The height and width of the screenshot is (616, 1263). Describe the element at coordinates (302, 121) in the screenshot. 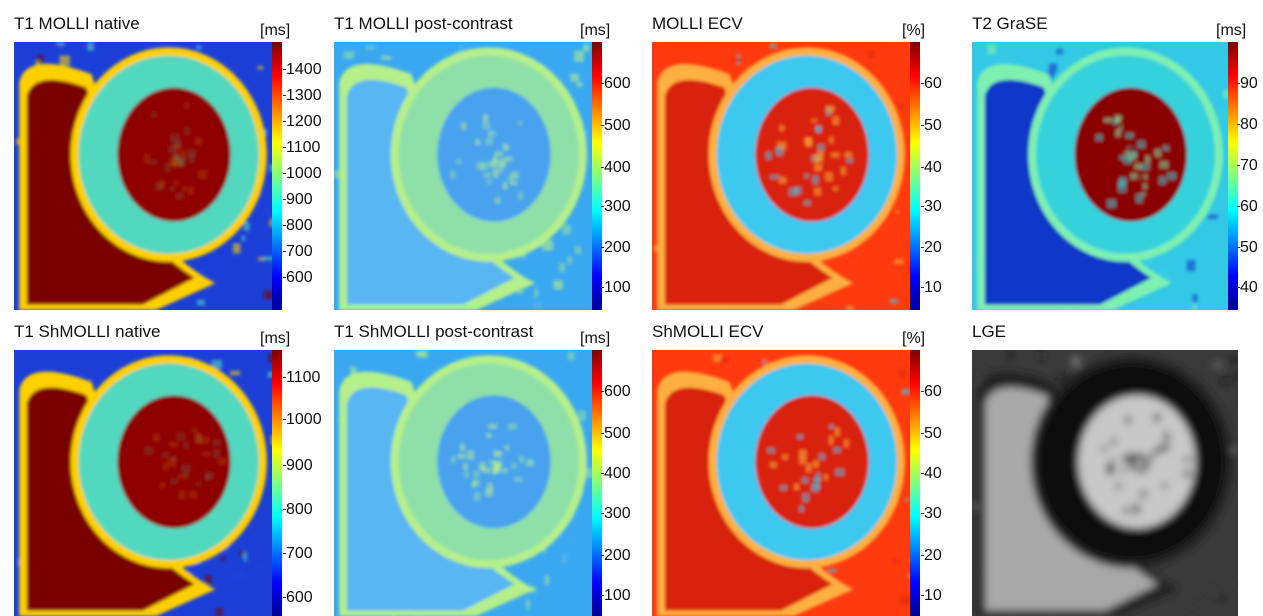

I see `colorbar-tick: 1200` at that location.